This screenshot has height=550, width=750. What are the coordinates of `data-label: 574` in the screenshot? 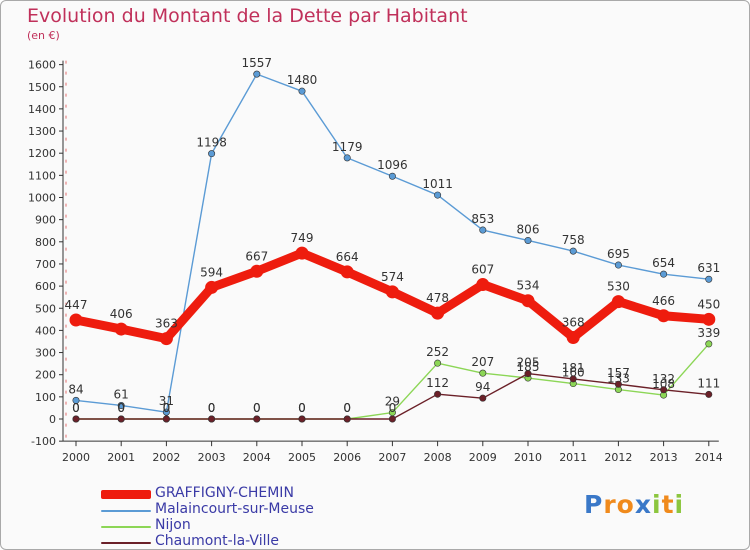 It's located at (392, 277).